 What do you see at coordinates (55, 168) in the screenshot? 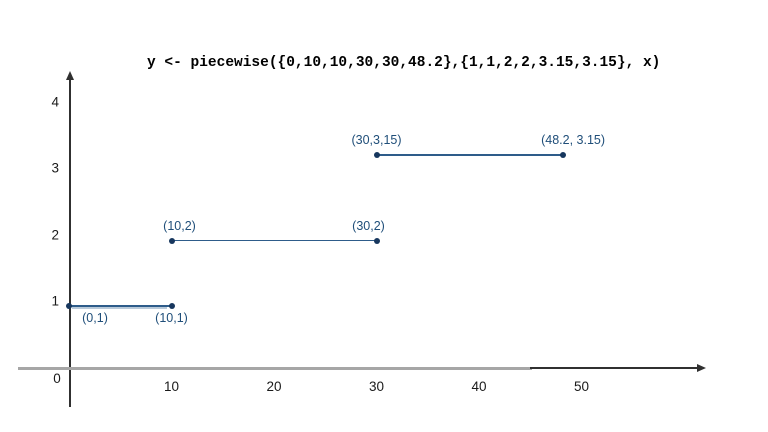
I see `y-tick-label: 3` at bounding box center [55, 168].